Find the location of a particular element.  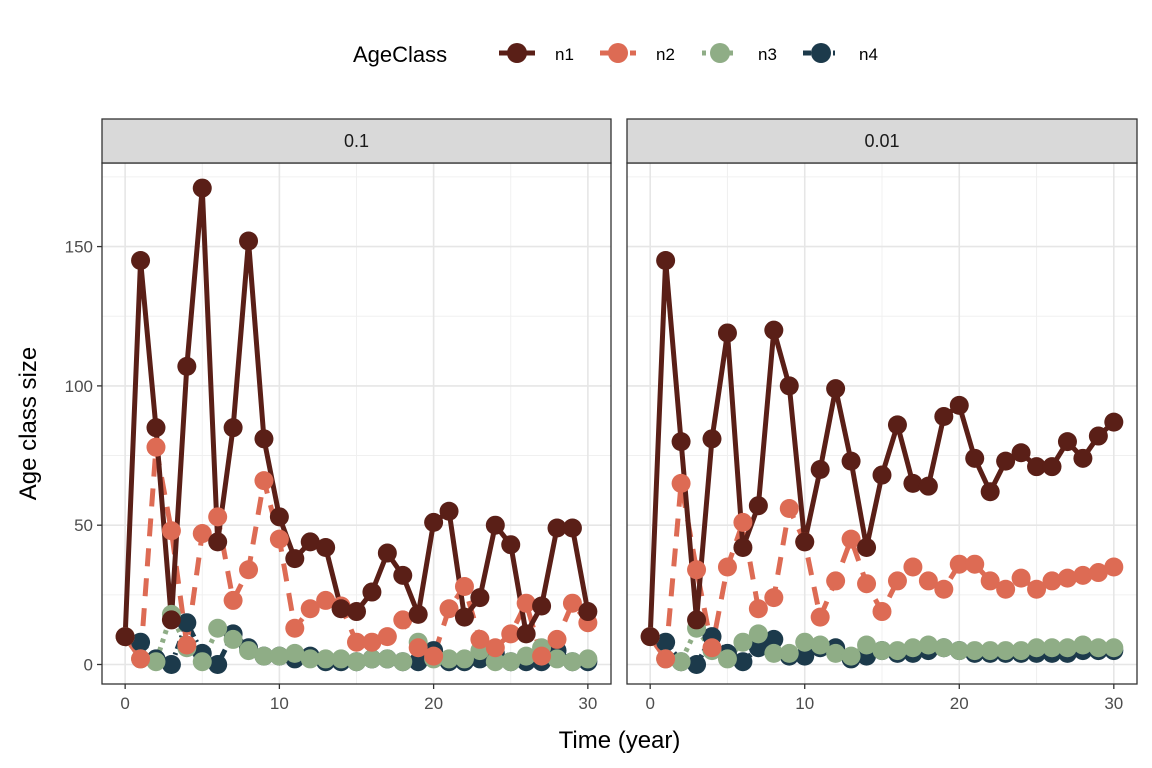

legend-entry-n2: n2 is located at coordinates (637, 53).